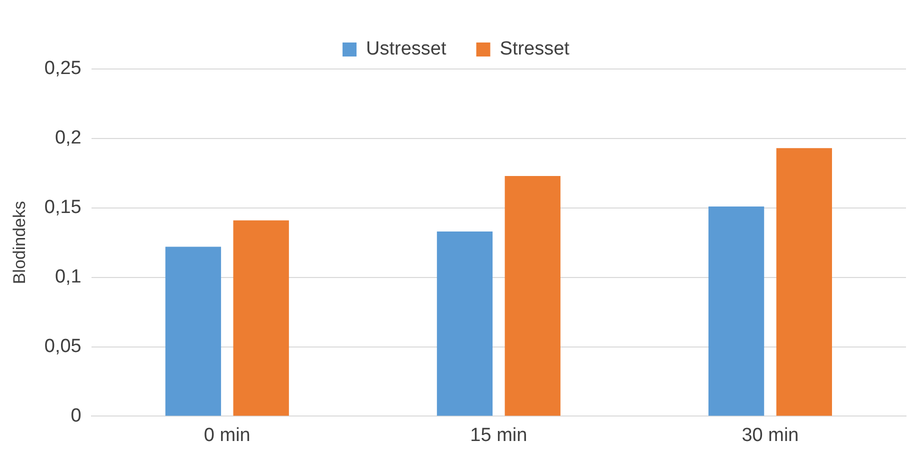 The height and width of the screenshot is (461, 916). I want to click on x-tick-label: 0 min, so click(227, 435).